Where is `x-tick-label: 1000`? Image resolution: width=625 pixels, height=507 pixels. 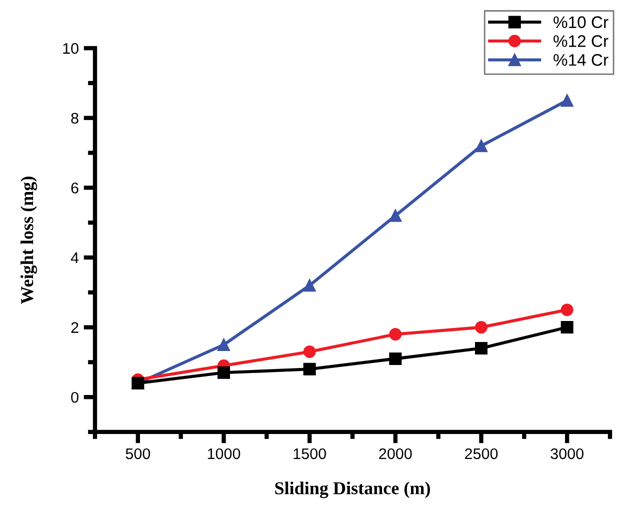 x-tick-label: 1000 is located at coordinates (224, 454).